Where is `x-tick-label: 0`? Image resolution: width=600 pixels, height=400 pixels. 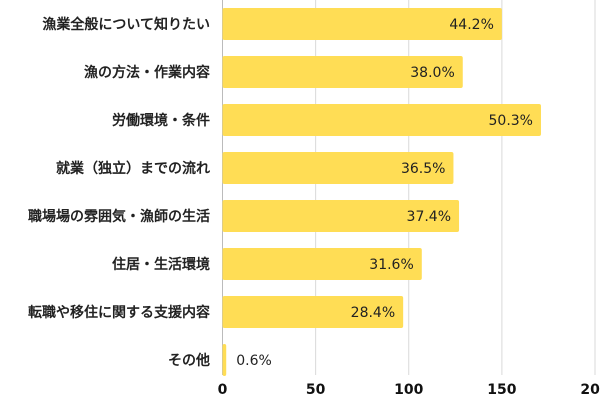
x-tick-label: 0 is located at coordinates (223, 390).